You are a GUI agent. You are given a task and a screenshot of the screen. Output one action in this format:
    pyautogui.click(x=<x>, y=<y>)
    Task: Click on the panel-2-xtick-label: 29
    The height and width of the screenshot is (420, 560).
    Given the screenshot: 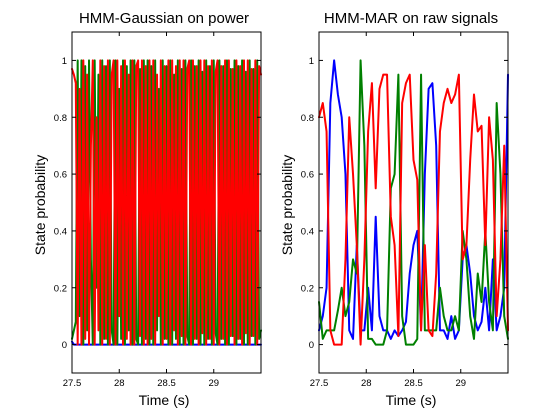 What is the action you would take?
    pyautogui.click(x=460, y=383)
    